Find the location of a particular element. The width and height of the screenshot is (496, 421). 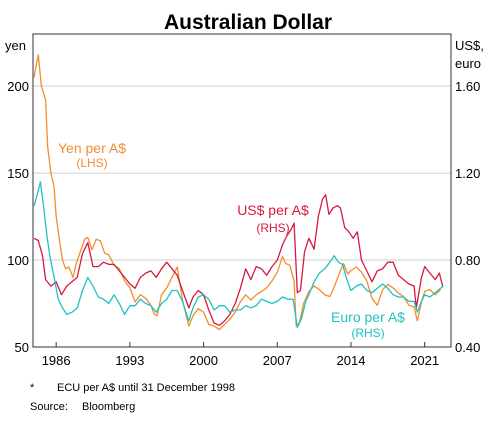

right-axis-unit-line1: US$, is located at coordinates (469, 45).